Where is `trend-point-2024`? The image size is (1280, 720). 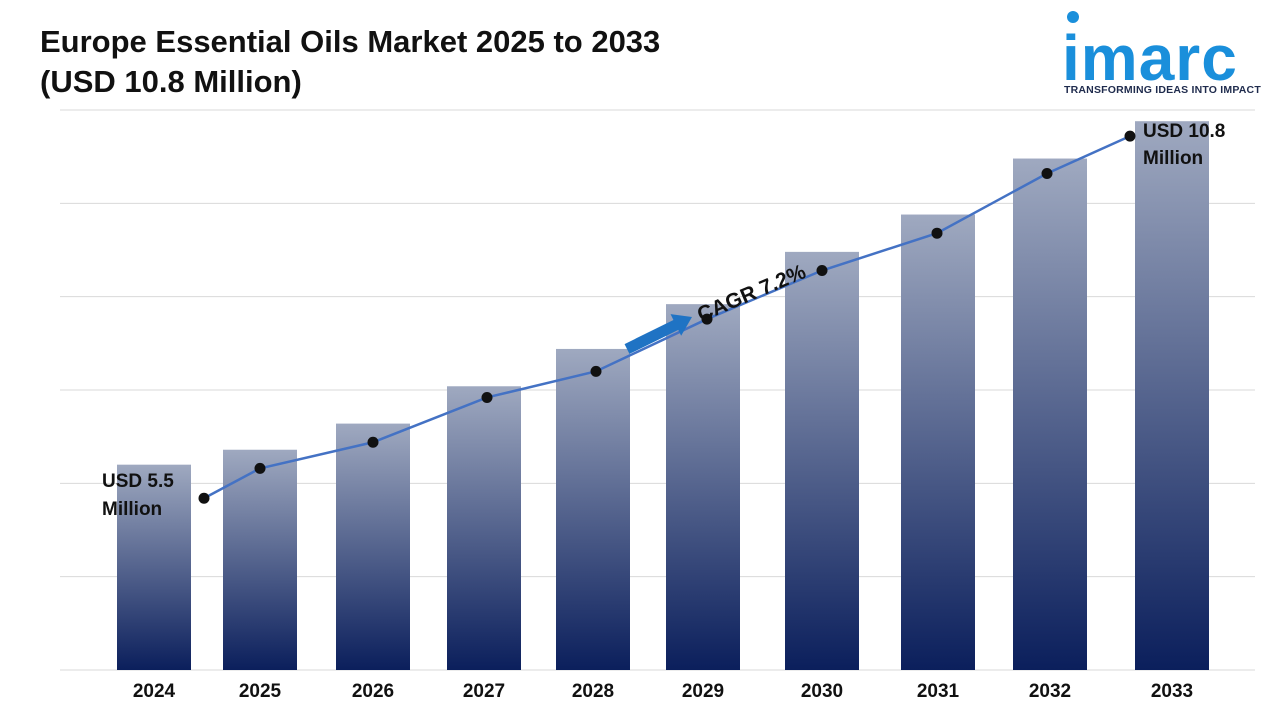
trend-point-2024 is located at coordinates (204, 498).